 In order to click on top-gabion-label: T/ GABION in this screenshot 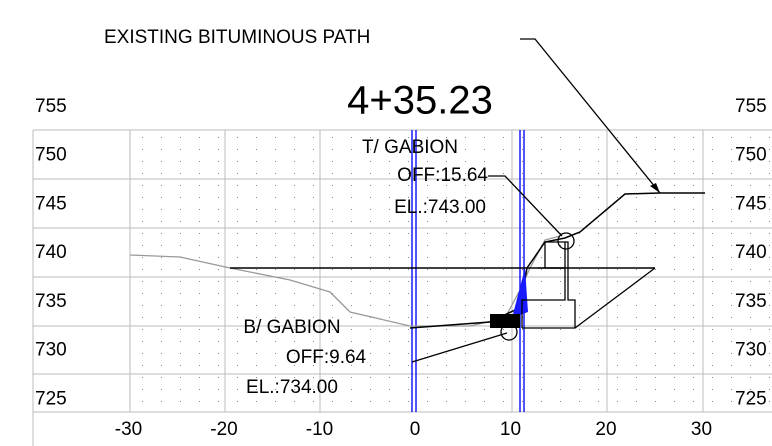, I will do `click(410, 147)`.